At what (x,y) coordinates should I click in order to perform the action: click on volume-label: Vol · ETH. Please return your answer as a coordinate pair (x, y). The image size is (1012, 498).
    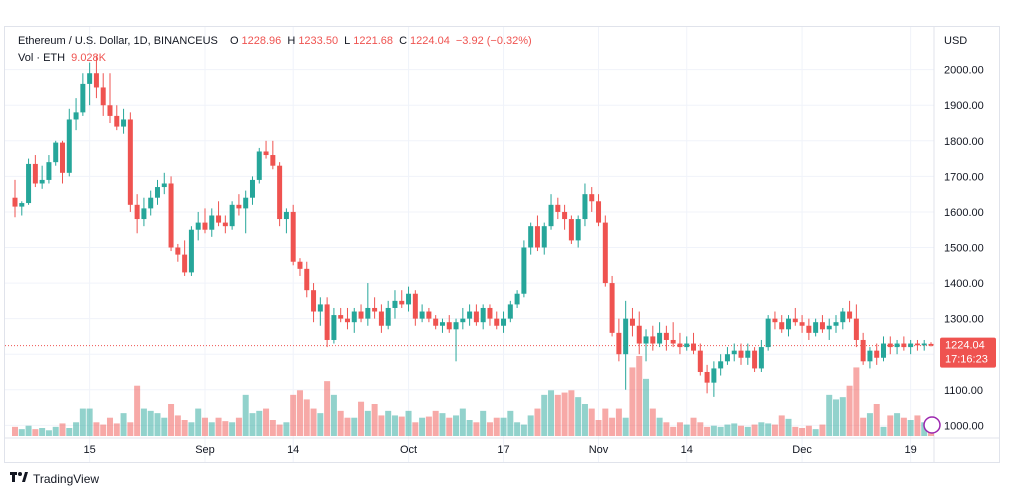
    Looking at the image, I should click on (42, 58).